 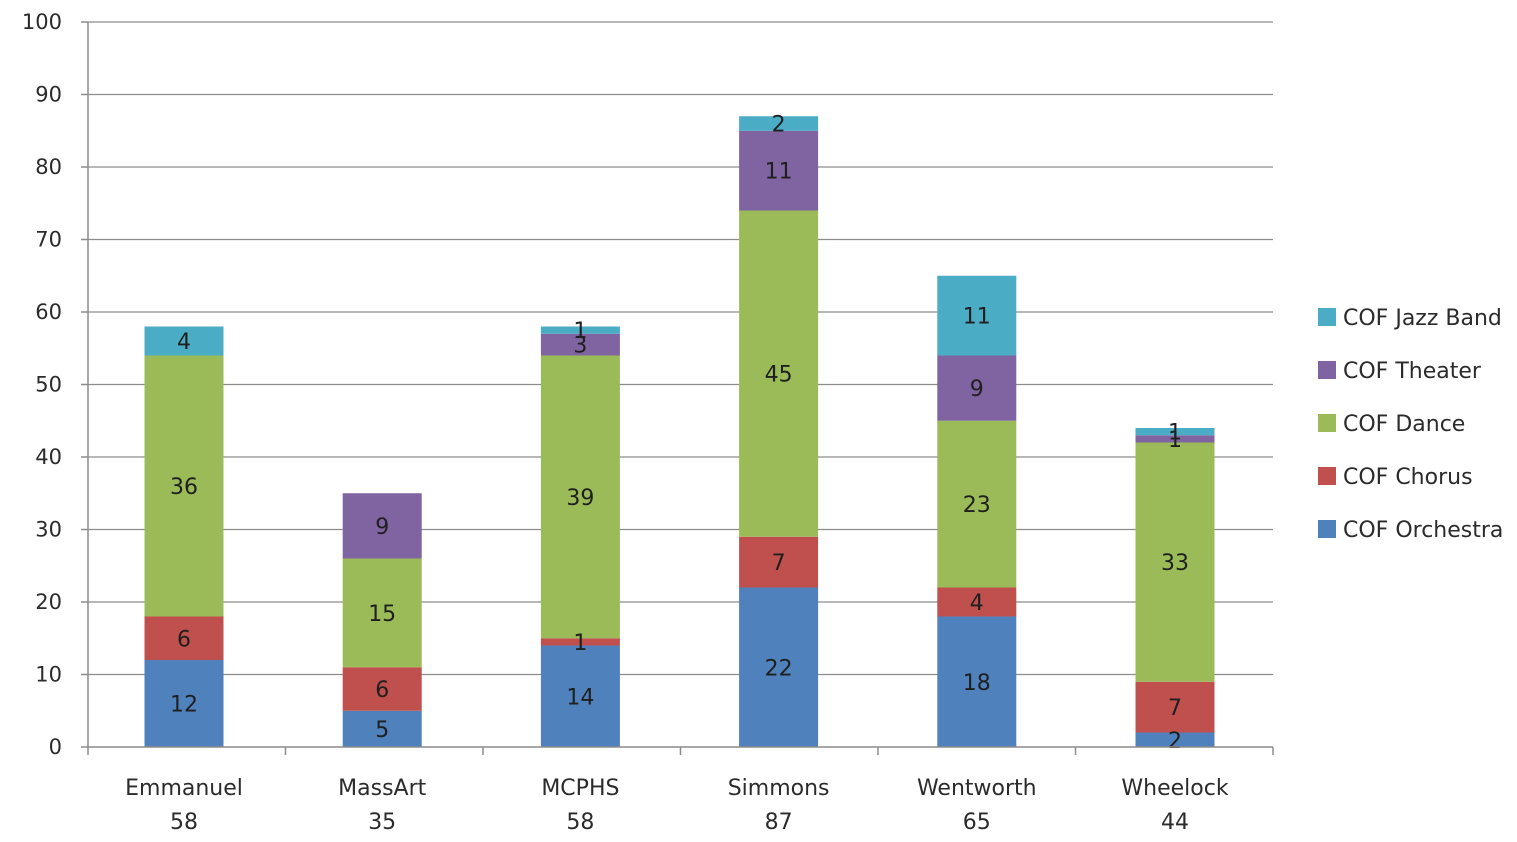 What do you see at coordinates (977, 788) in the screenshot?
I see `x-tick-label: Wentworth` at bounding box center [977, 788].